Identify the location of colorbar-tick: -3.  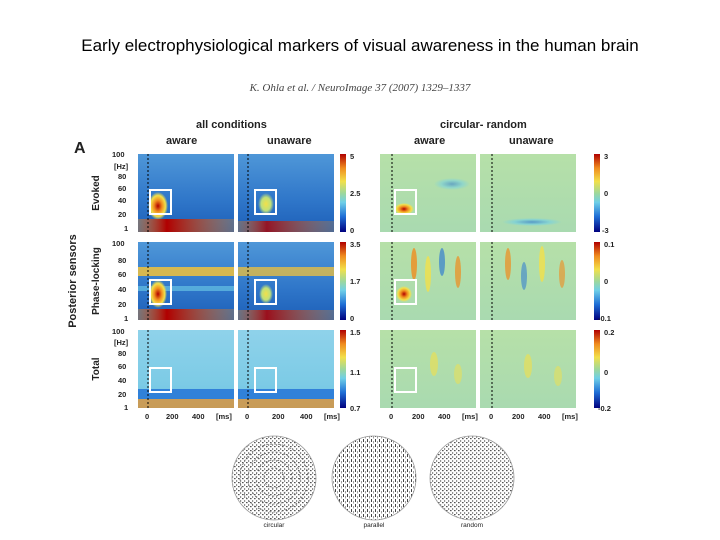
(605, 230).